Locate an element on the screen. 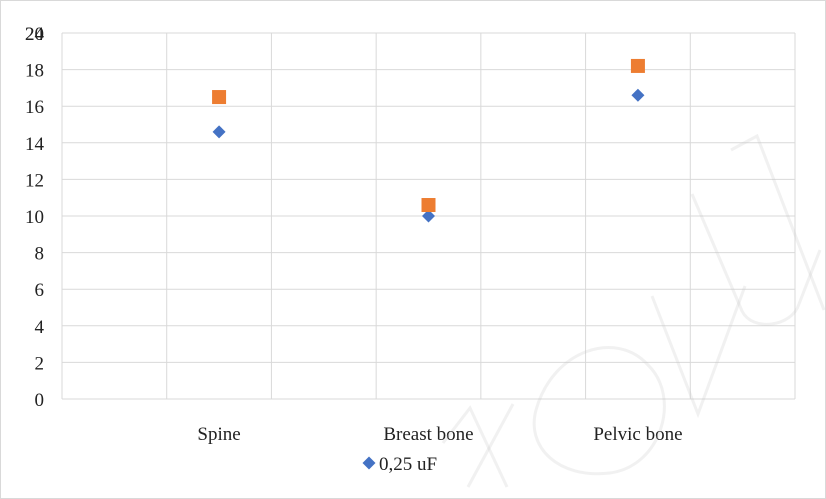  y-tick-label: 6 is located at coordinates (40, 290).